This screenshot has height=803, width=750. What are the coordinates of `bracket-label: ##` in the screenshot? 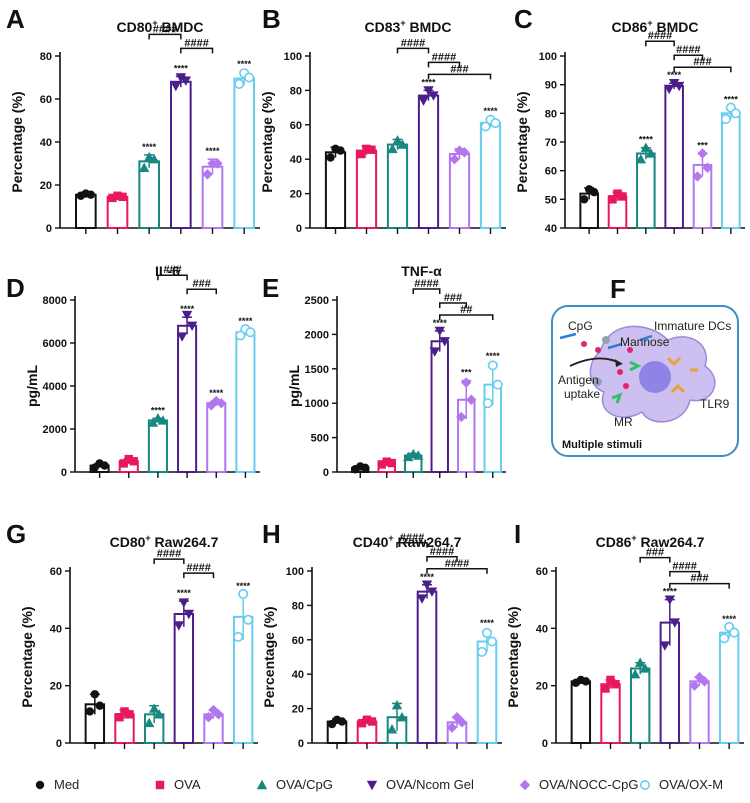 It's located at (466, 310).